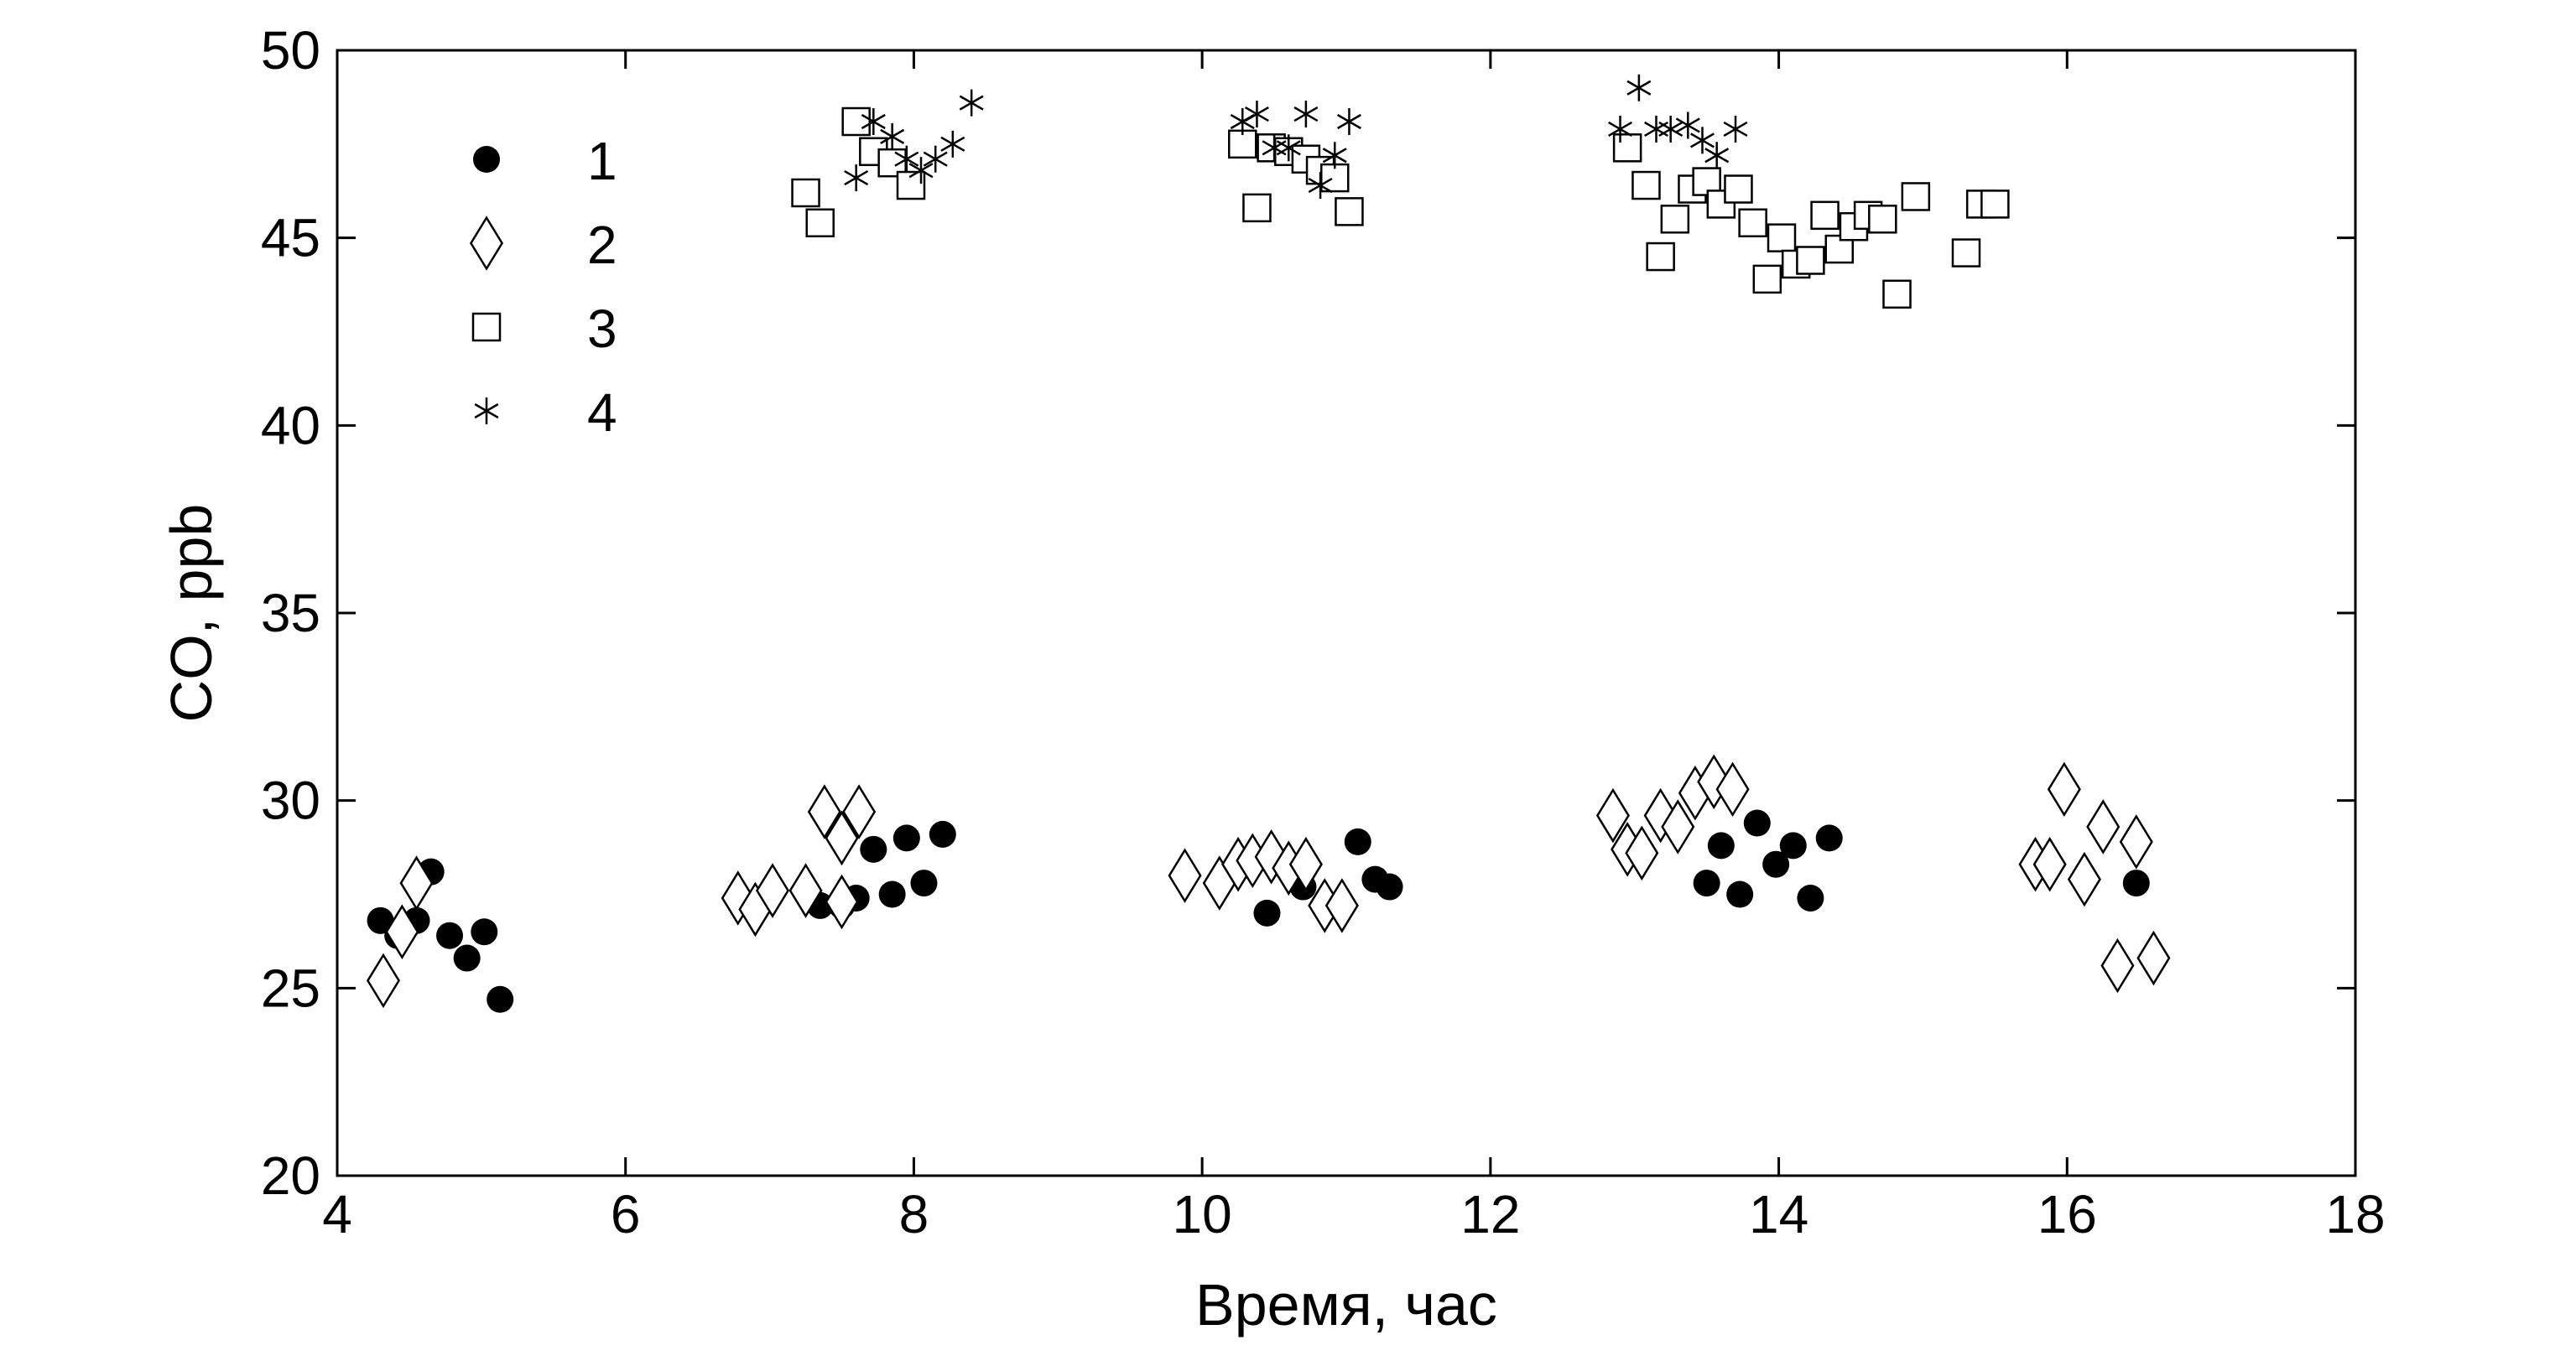  What do you see at coordinates (191, 613) in the screenshot?
I see `y-axis-label: CO, ppb` at bounding box center [191, 613].